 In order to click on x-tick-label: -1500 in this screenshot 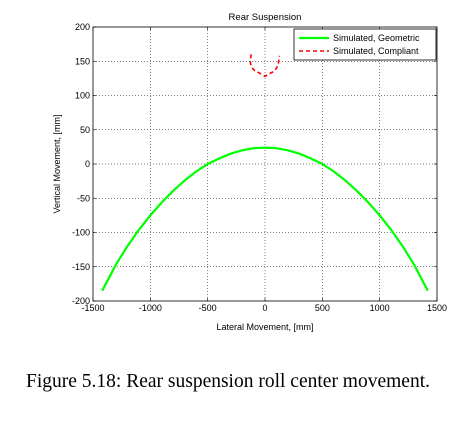, I will do `click(92, 308)`.